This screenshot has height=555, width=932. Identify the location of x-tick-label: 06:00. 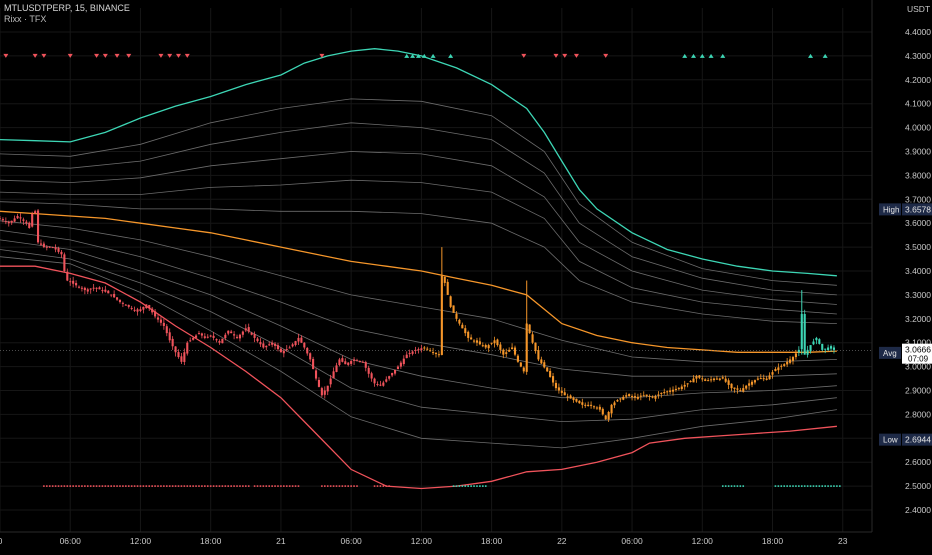
(632, 541).